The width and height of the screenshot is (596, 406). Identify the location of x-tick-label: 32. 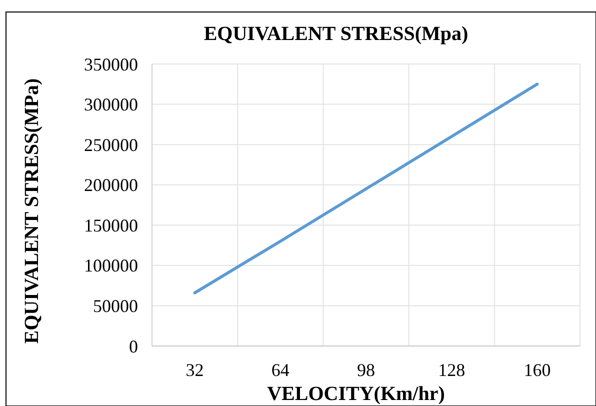
(195, 370).